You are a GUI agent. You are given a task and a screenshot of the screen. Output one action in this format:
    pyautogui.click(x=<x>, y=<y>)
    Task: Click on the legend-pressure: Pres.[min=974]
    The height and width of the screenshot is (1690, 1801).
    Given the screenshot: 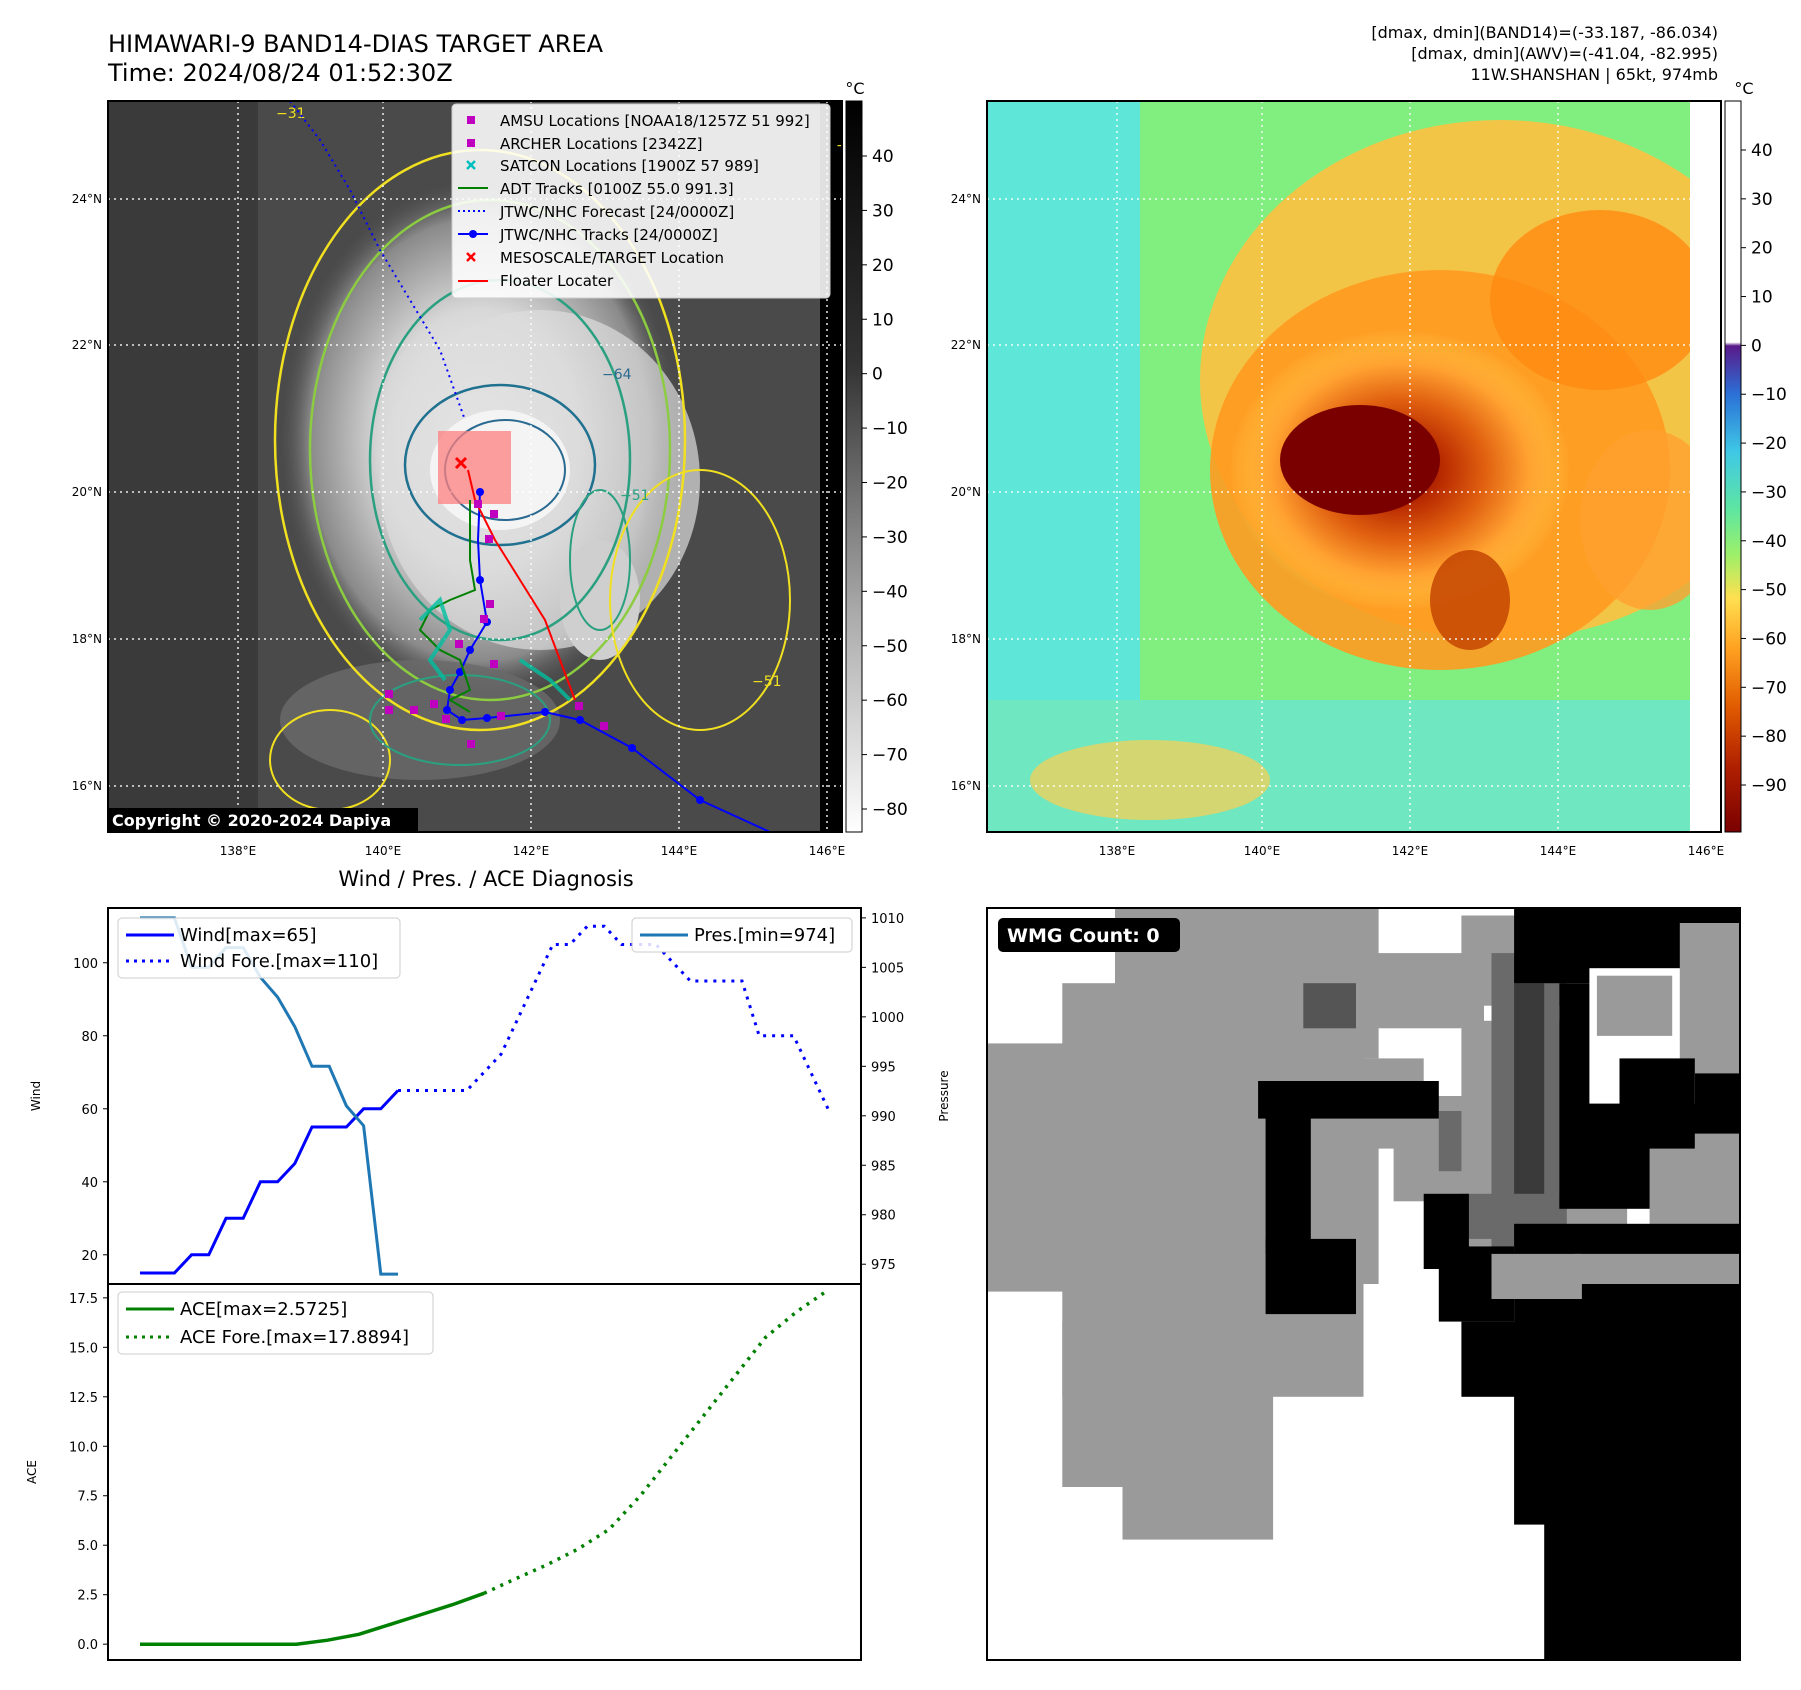 What is the action you would take?
    pyautogui.click(x=764, y=935)
    